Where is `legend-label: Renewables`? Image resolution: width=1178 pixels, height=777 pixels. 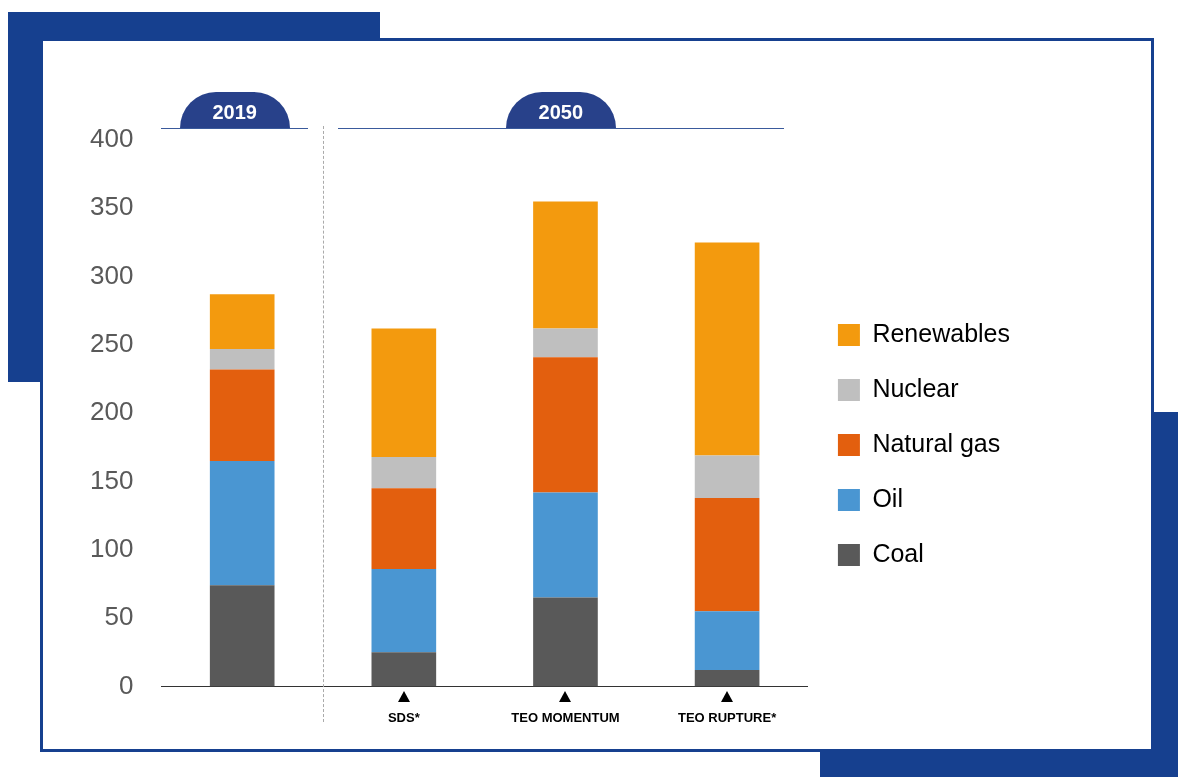 legend-label: Renewables is located at coordinates (941, 332).